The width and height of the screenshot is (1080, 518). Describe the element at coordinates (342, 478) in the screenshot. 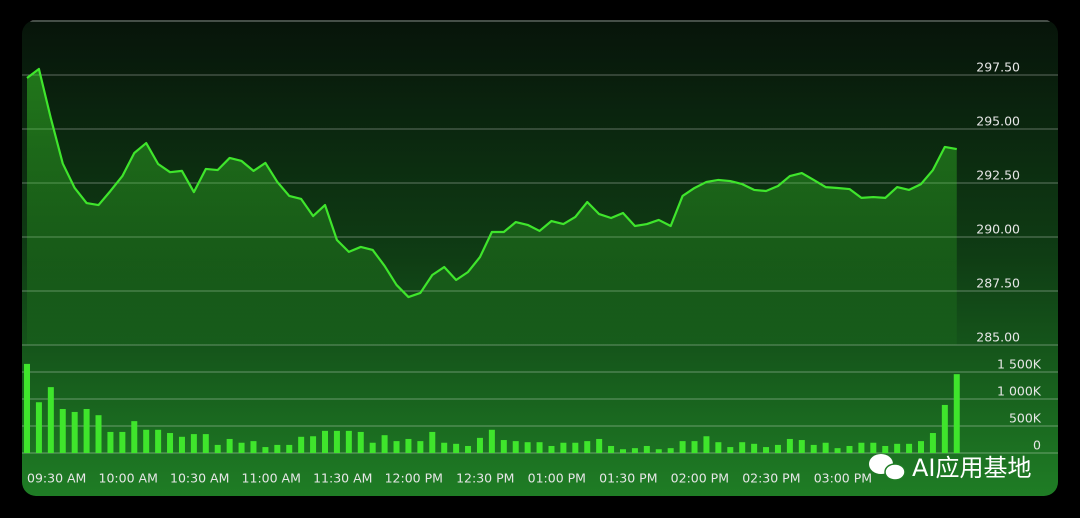

I see `x-tick-label: 11:30 AM` at that location.